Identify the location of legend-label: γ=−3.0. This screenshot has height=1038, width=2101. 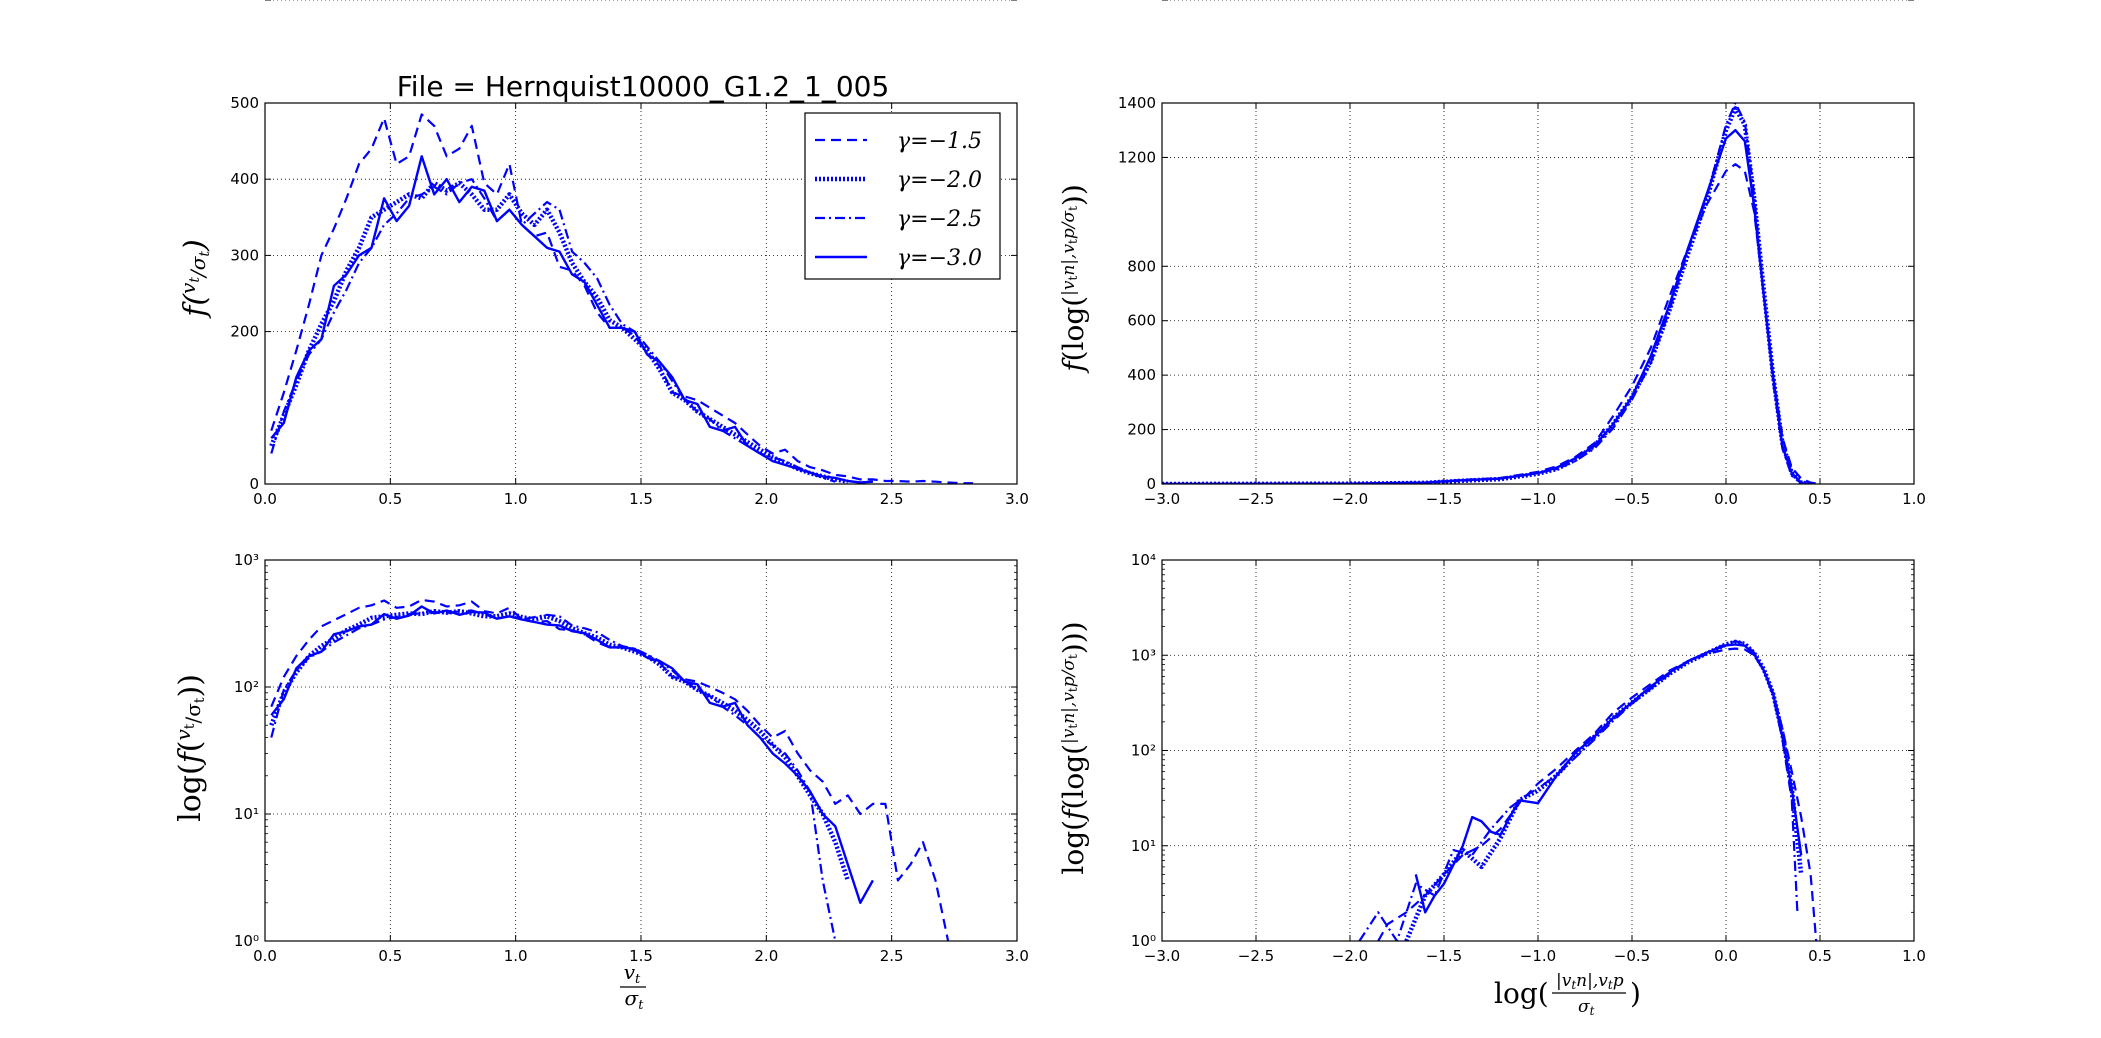
(939, 258).